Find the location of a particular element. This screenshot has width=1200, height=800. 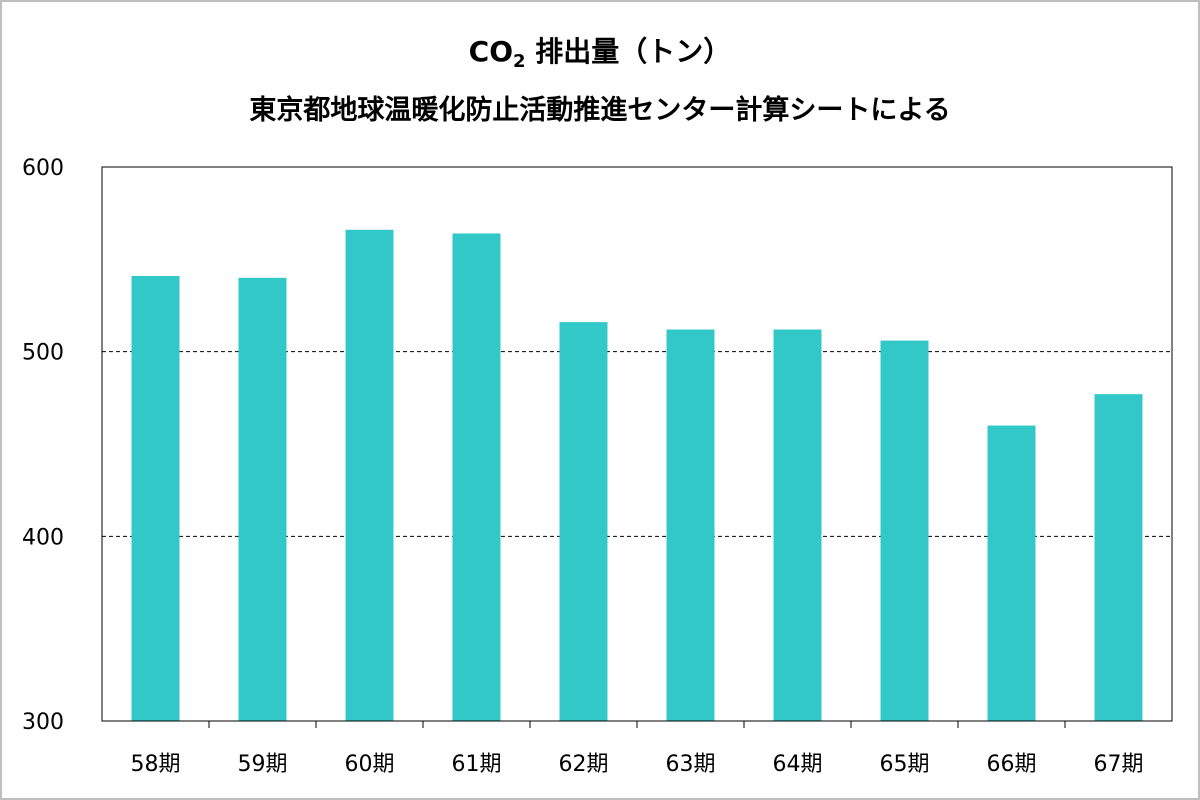

x-tick-label-6: 64期 is located at coordinates (798, 764).